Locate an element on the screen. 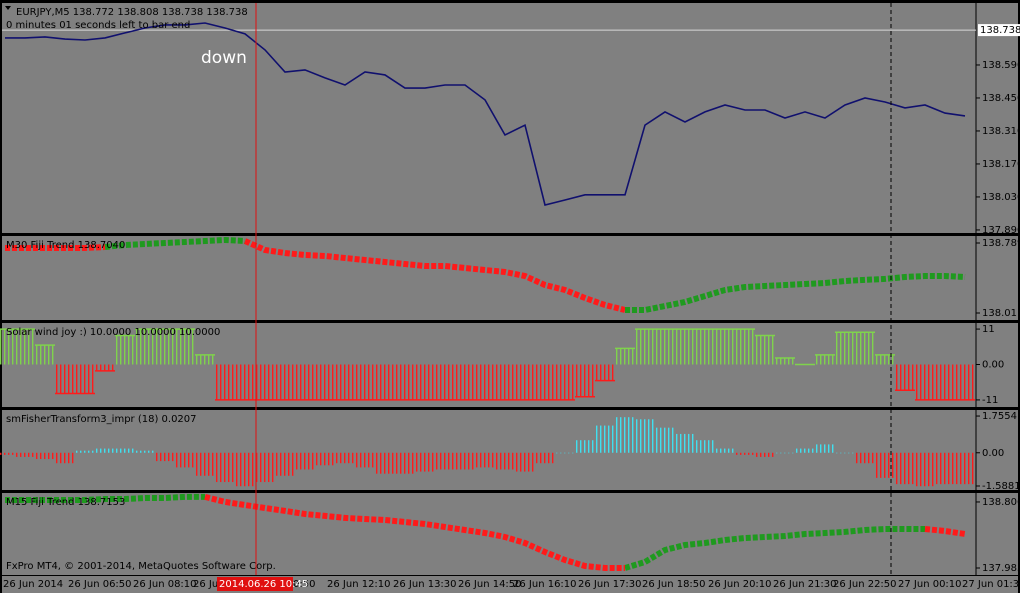 Image resolution: width=1020 pixels, height=593 pixels. panel-subtitle: 0 minutes 01 seconds left to bar end is located at coordinates (98, 25).